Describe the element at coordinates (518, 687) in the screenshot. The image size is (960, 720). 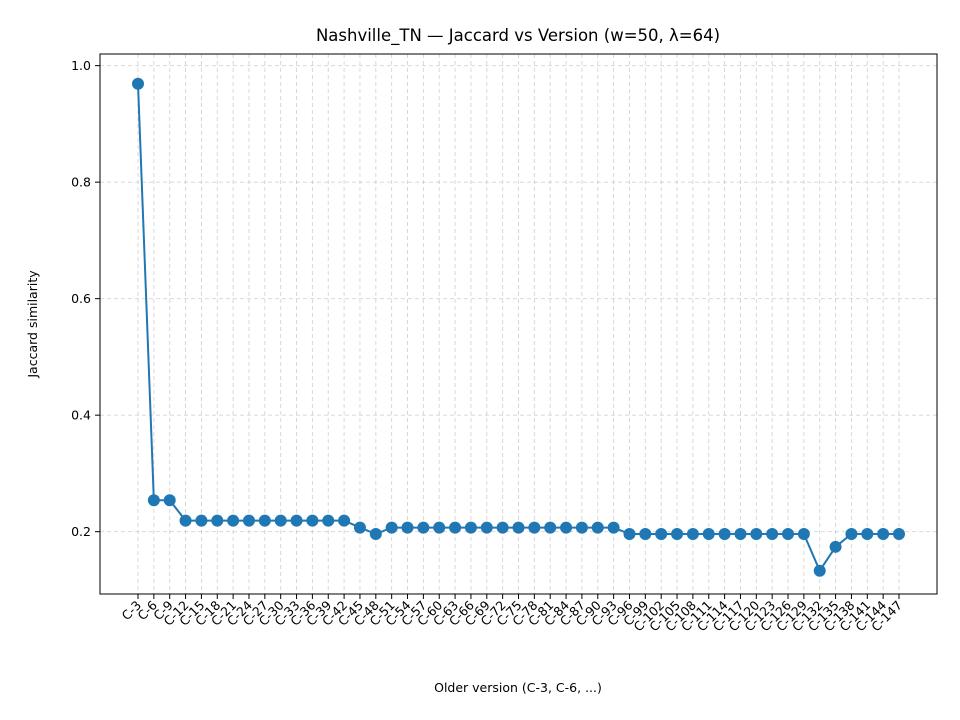
I see `x-axis-label: Older version (C-3, C-6, ...)` at that location.